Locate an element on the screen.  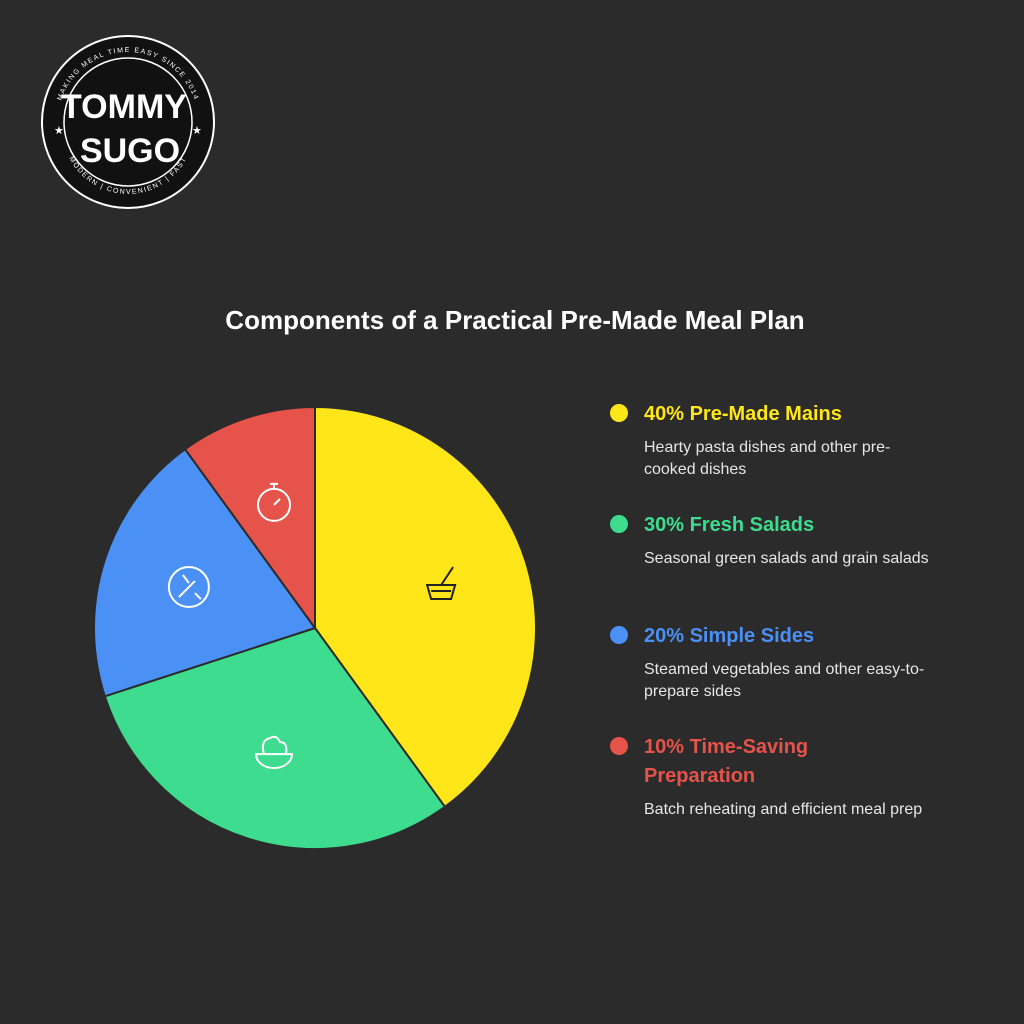
legend-label: 10% Time-Saving Preparation is located at coordinates (764, 762).